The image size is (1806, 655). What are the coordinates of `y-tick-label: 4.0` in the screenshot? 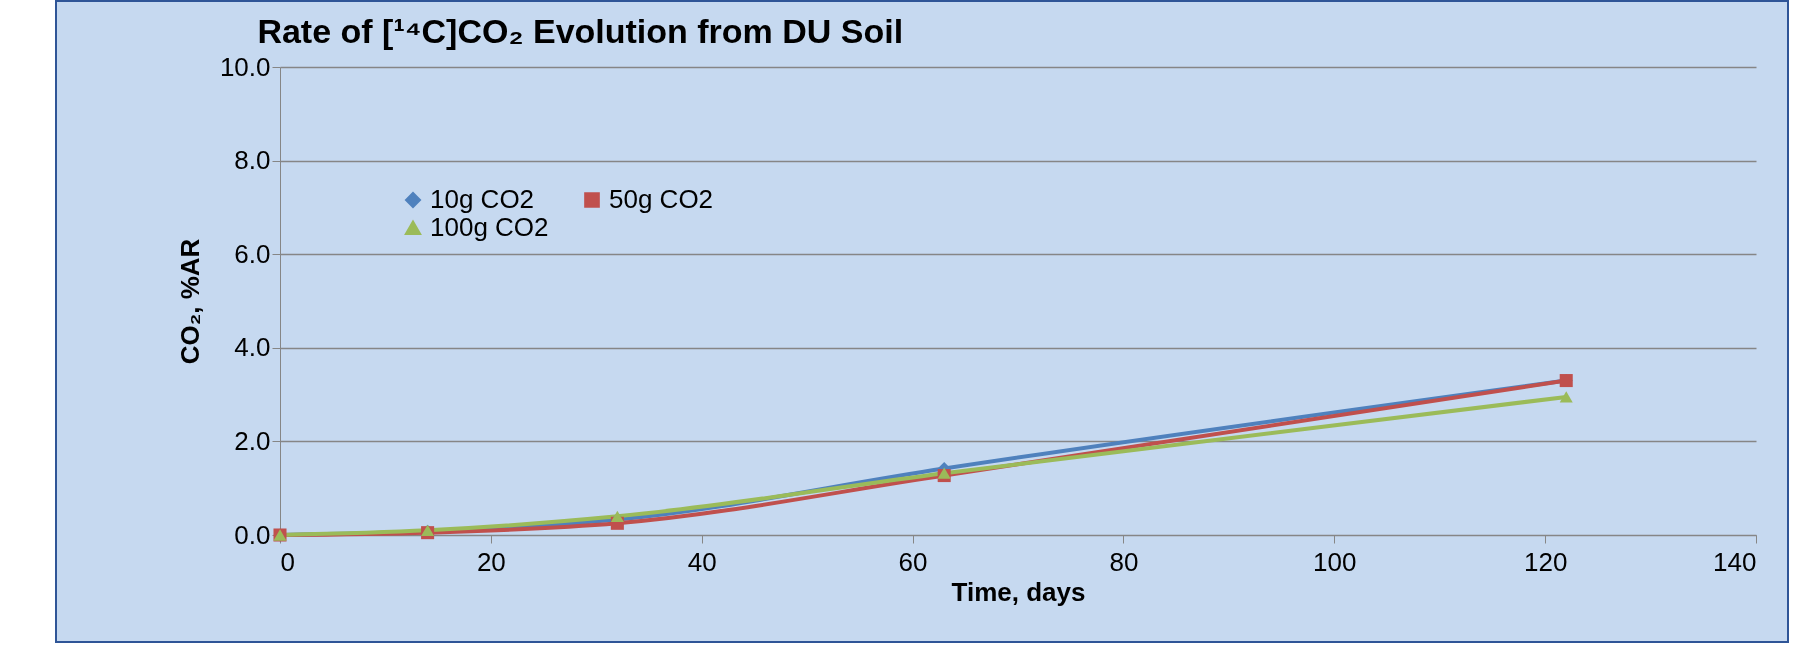 It's located at (252, 347).